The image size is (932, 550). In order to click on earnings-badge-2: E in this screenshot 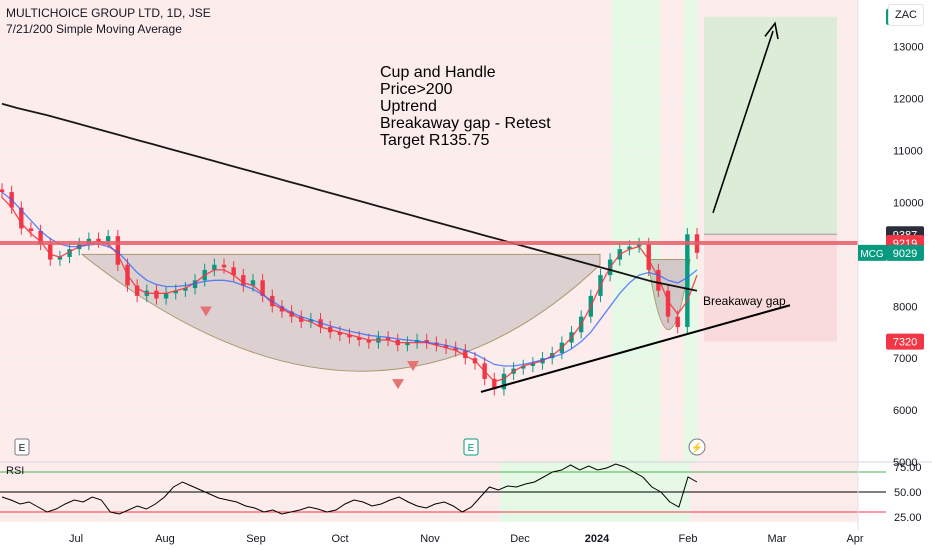, I will do `click(471, 448)`.